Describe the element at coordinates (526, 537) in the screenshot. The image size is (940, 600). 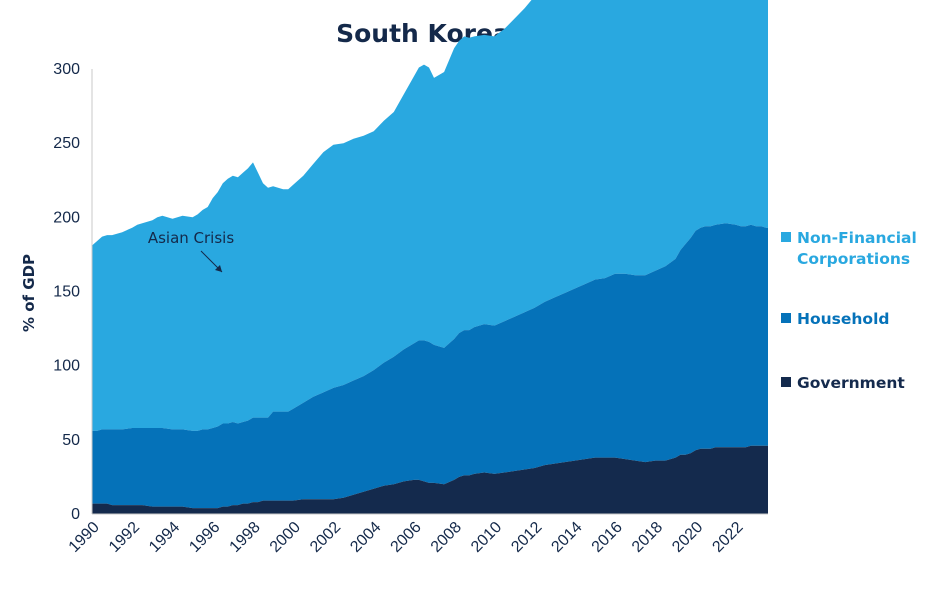
I see `x-tick-label: 2012` at that location.